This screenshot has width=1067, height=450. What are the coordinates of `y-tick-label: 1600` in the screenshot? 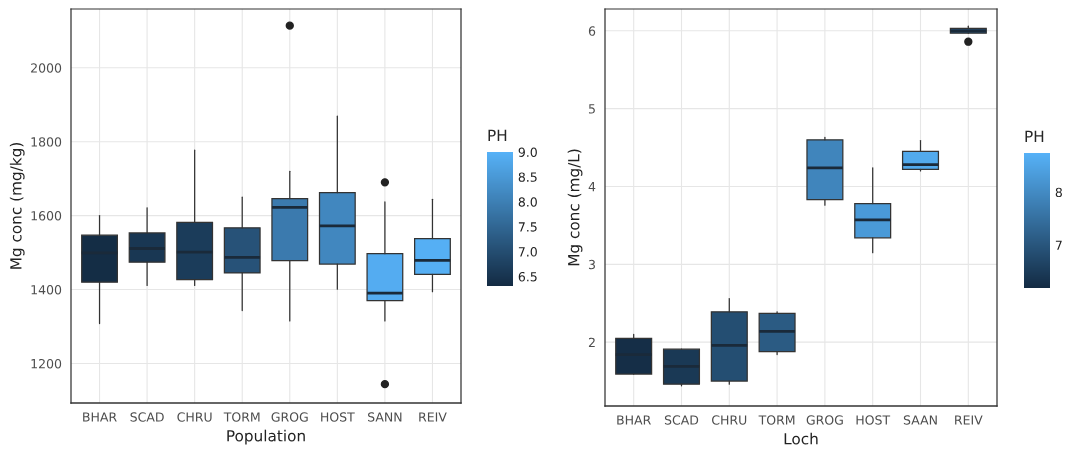 It's located at (46, 216).